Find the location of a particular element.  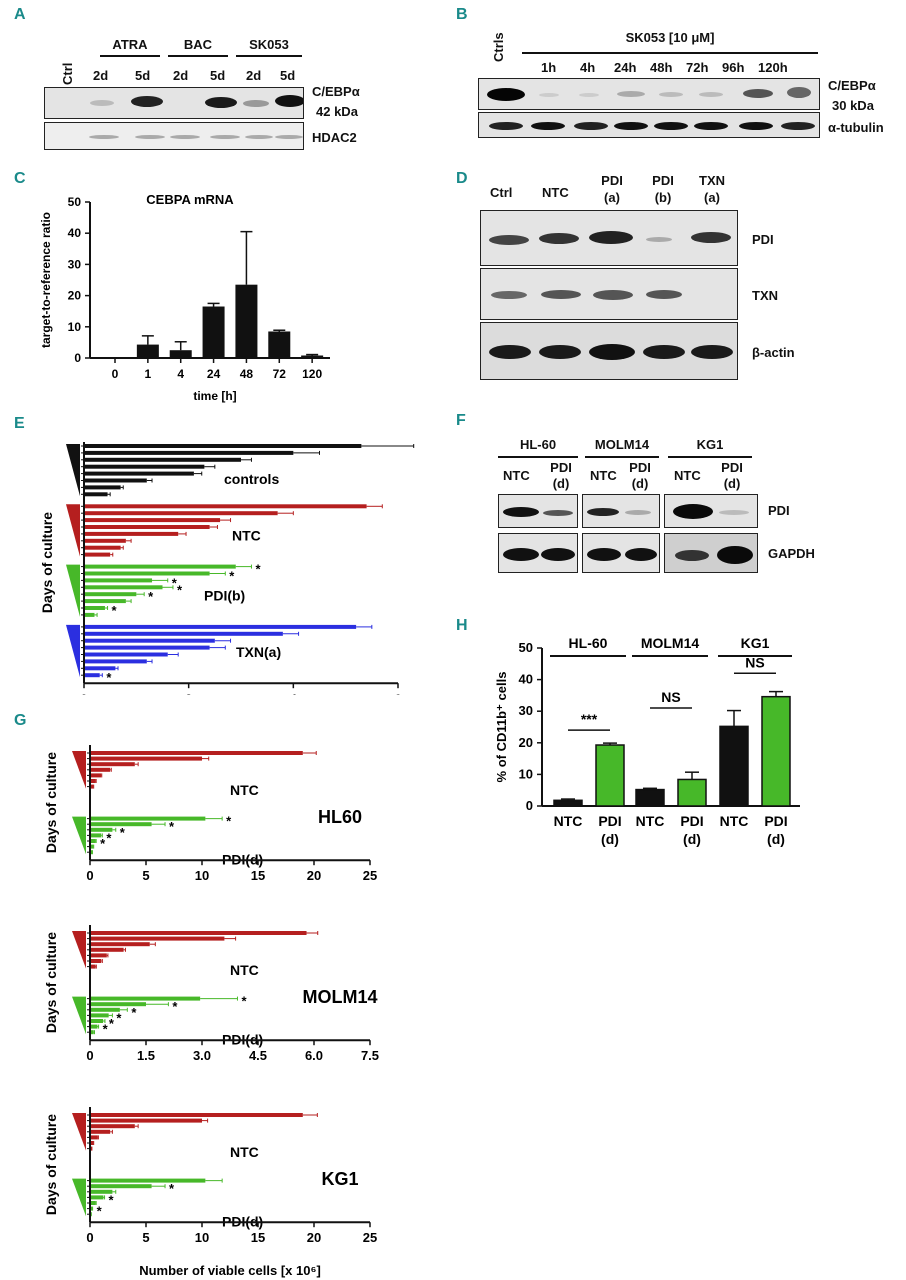

x-tick-label: 6.0 is located at coordinates (314, 1055).